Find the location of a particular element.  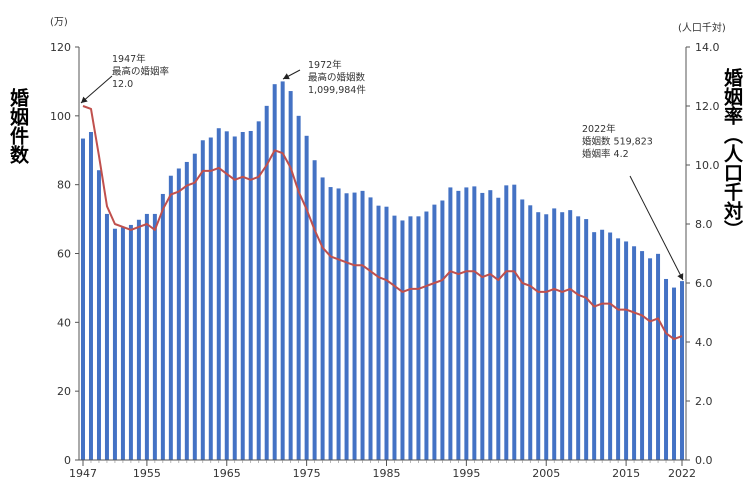

bar-2005 is located at coordinates (546, 337).